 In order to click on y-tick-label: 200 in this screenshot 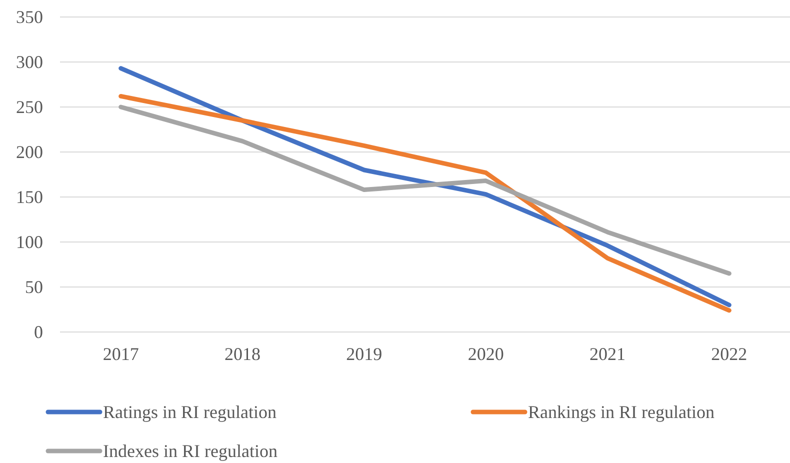, I will do `click(29, 152)`.